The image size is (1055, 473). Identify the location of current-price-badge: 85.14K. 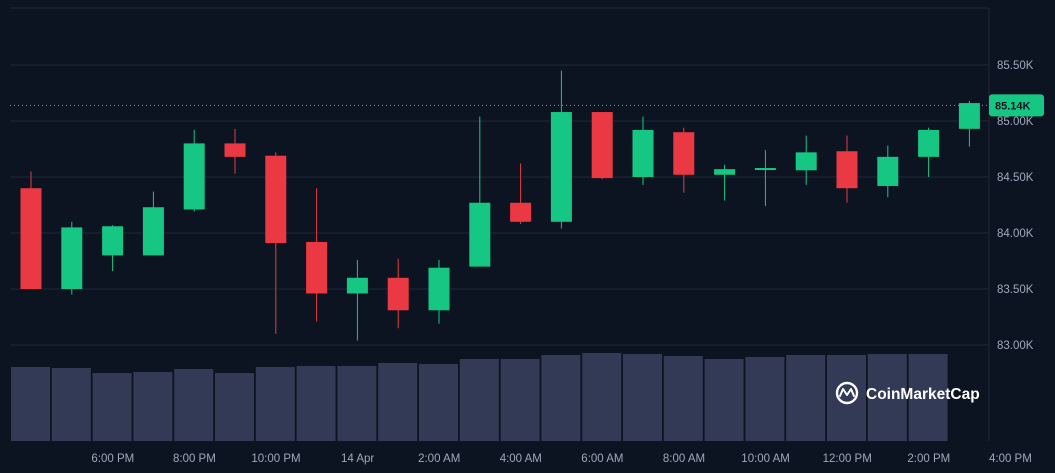
(1016, 105).